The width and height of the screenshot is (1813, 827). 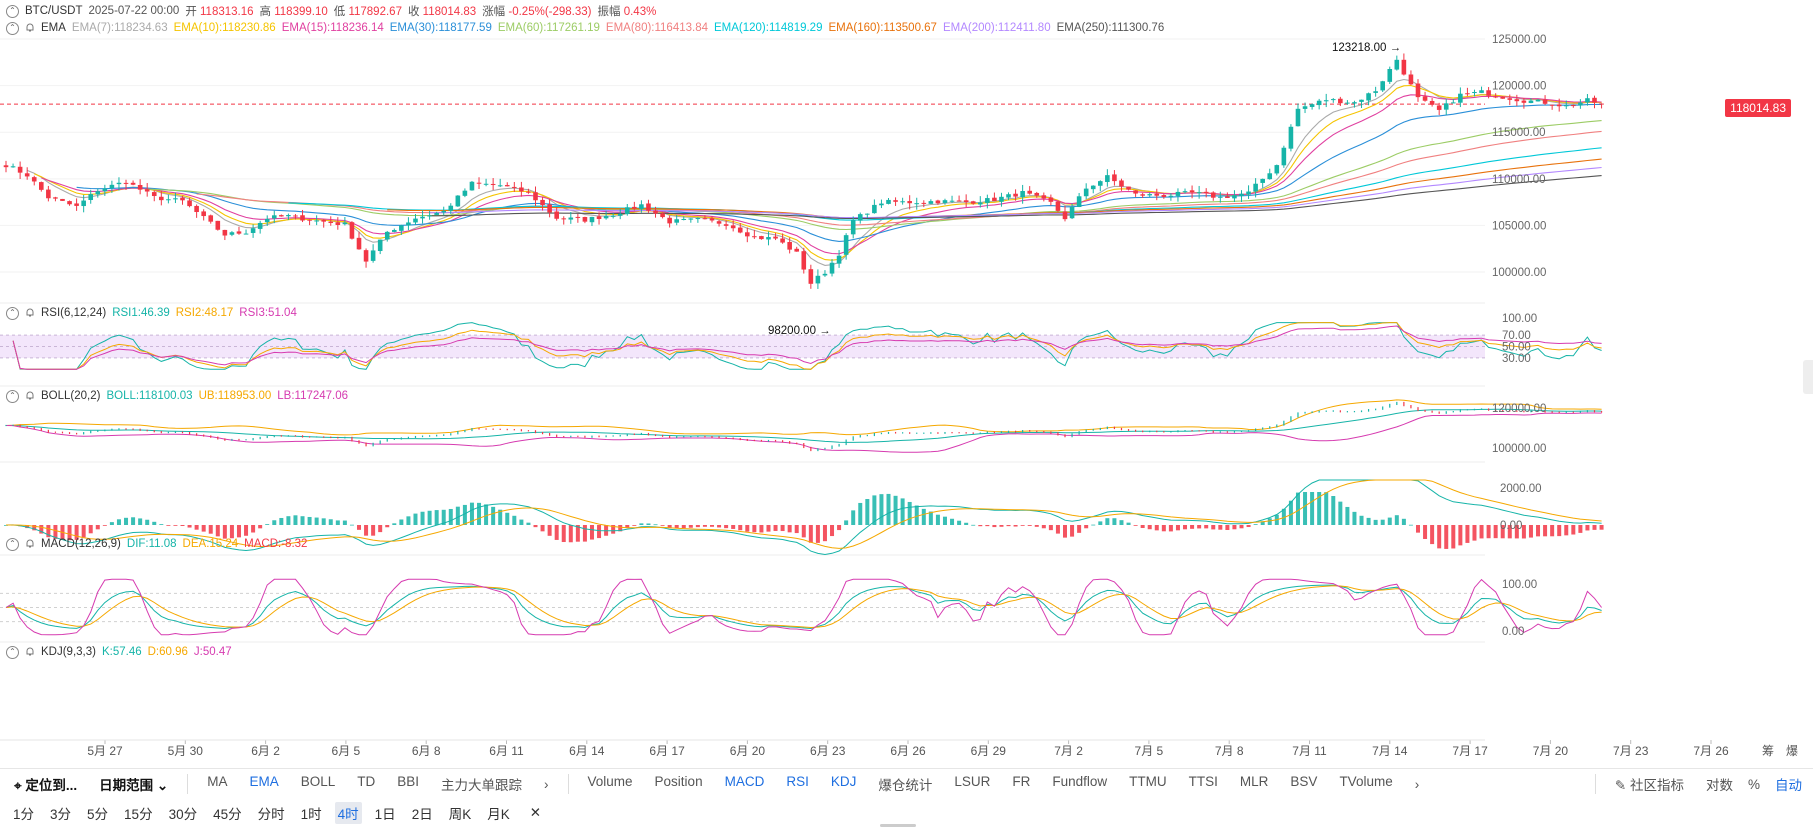 I want to click on interval-button-12: 月K, so click(x=498, y=814).